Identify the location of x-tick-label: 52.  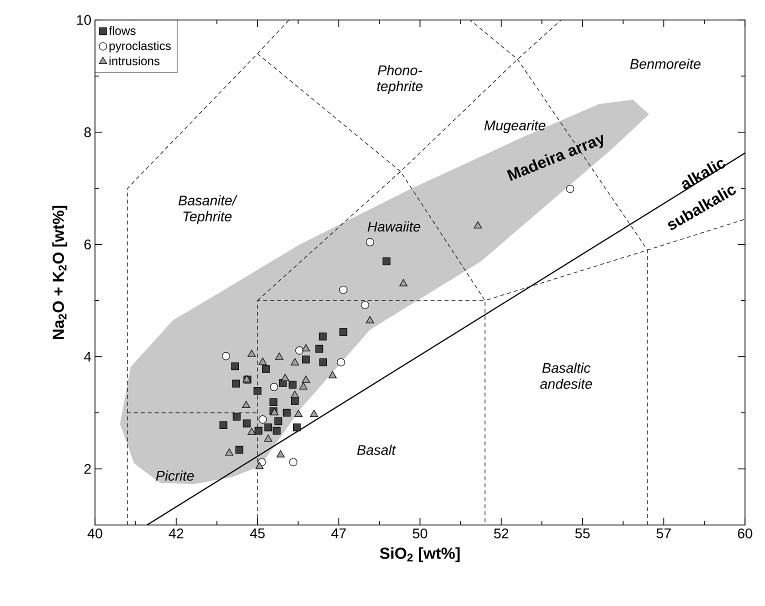
(501, 533).